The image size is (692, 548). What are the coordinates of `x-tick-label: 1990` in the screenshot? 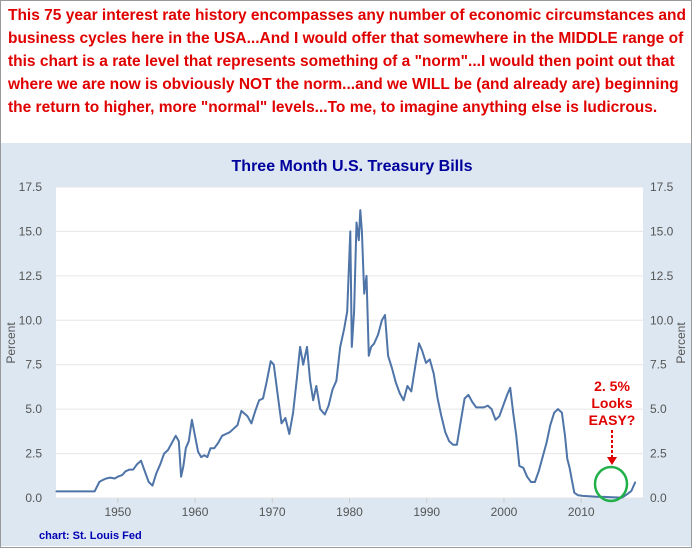 It's located at (426, 512).